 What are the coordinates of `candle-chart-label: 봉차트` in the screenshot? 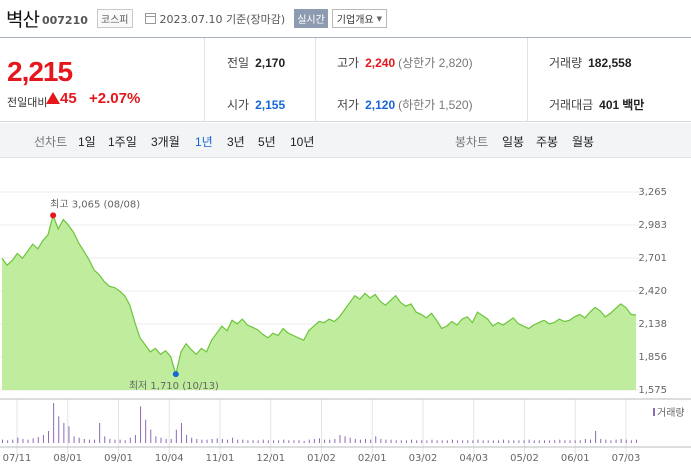 It's located at (472, 142).